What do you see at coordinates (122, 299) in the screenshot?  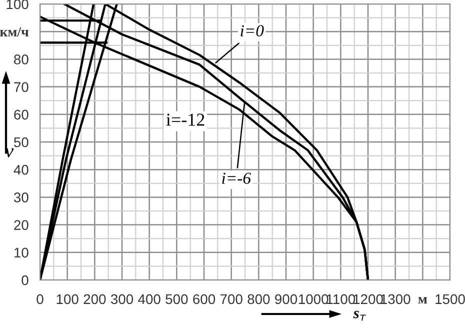 I see `x-tick-label: 300` at bounding box center [122, 299].